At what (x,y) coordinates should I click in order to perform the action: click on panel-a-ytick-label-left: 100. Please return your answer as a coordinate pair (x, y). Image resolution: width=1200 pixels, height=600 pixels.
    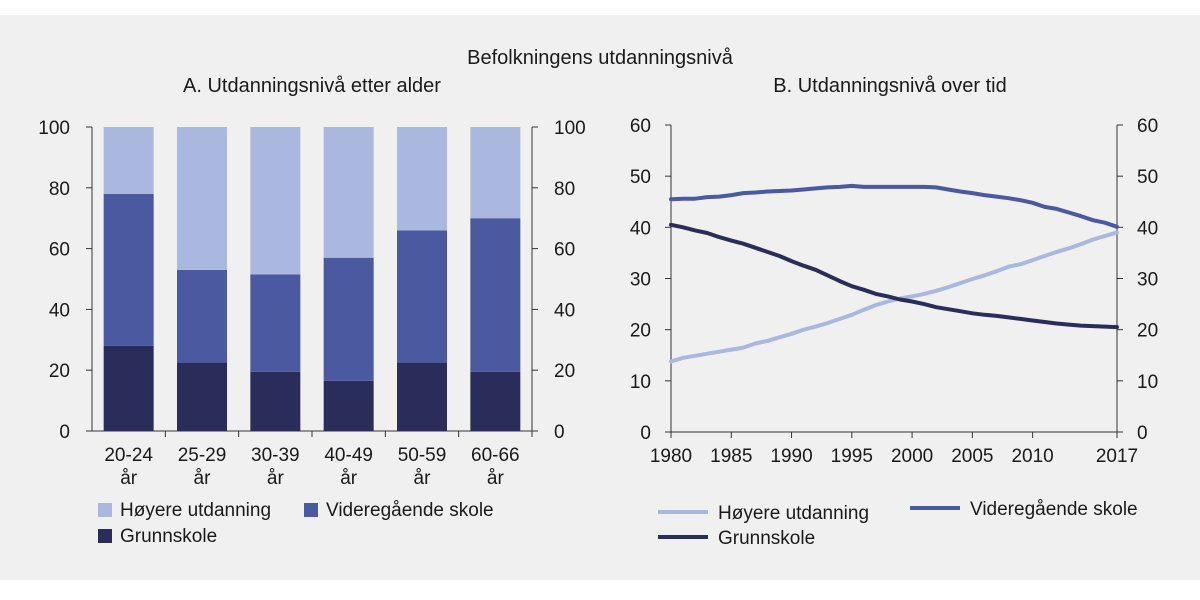
    Looking at the image, I should click on (54, 128).